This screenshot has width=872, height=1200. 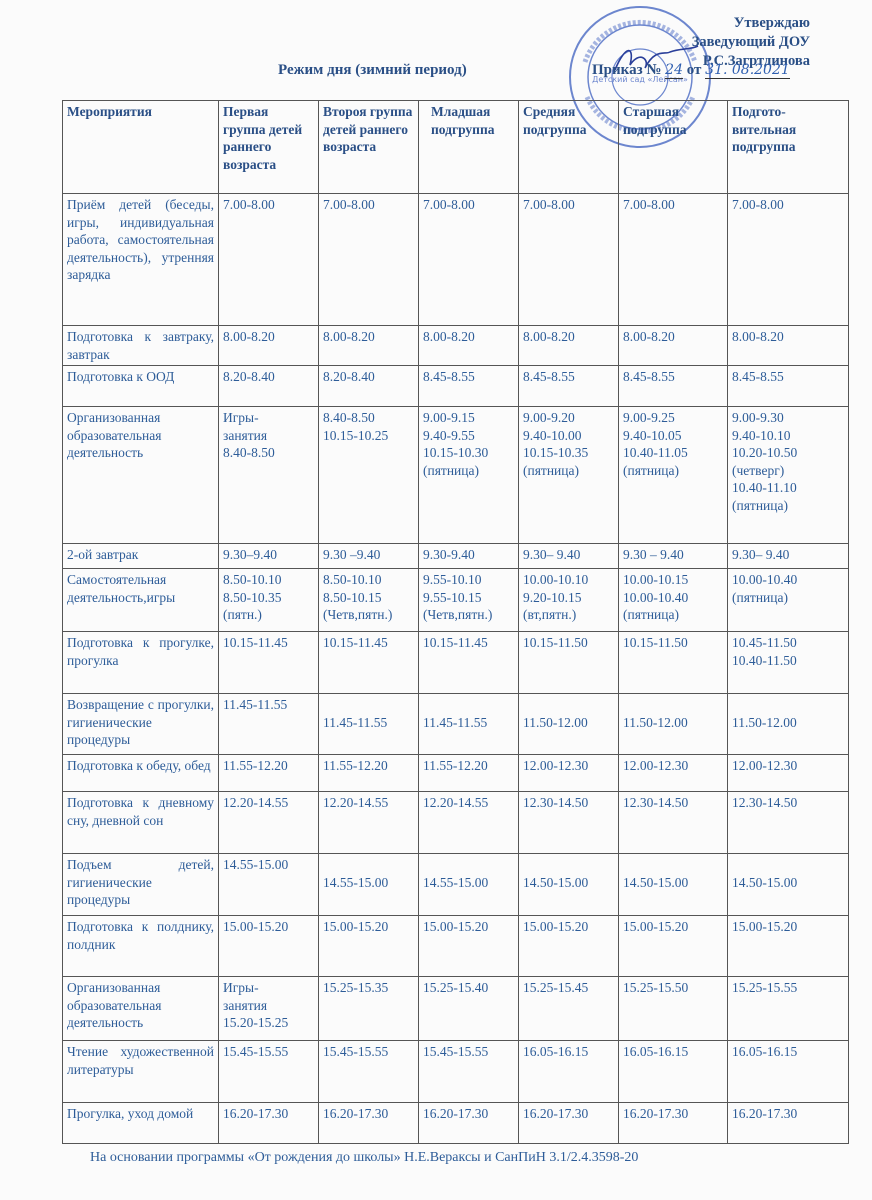 I want to click on time-cell: 15.25-15.40, so click(x=468, y=1008).